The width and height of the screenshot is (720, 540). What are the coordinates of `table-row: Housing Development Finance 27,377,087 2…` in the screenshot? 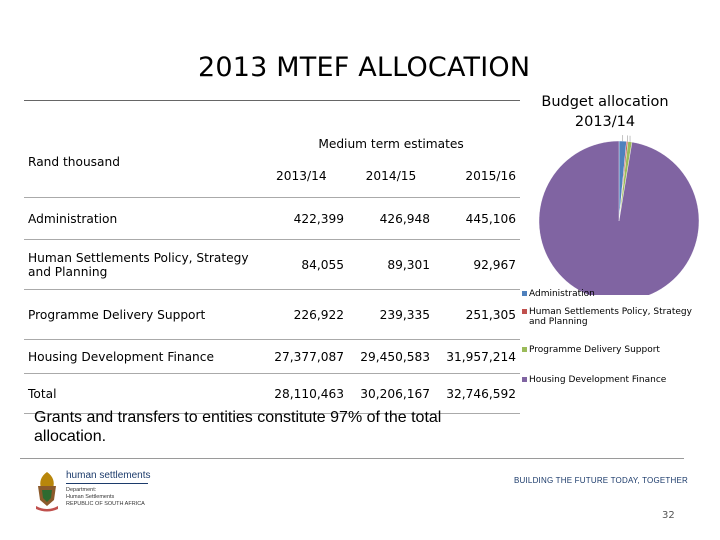 It's located at (272, 356).